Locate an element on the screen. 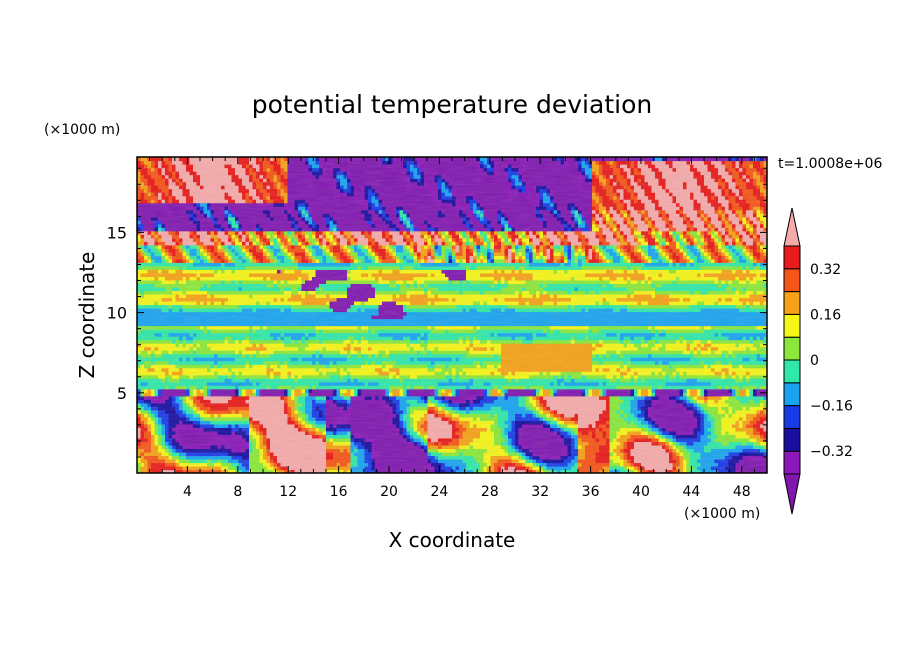  chart-title: potential temperature deviation is located at coordinates (452, 104).